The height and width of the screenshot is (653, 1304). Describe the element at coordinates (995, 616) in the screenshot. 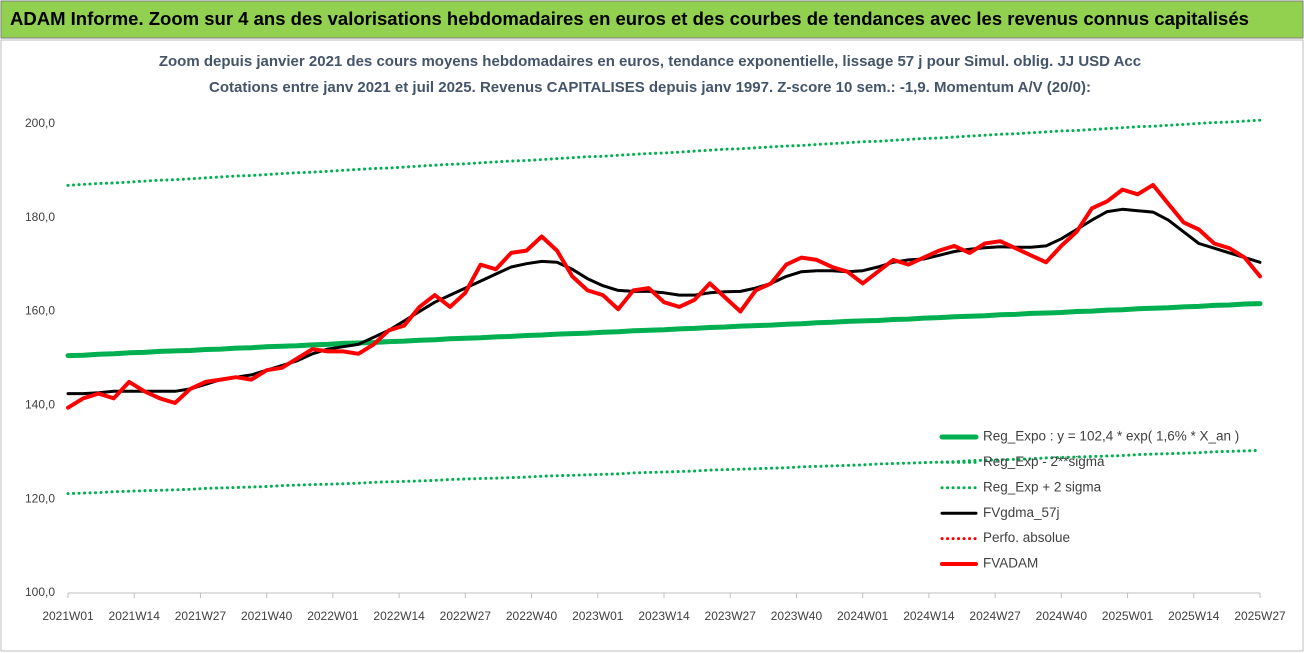

I see `x-tick-label: 2024W27` at that location.